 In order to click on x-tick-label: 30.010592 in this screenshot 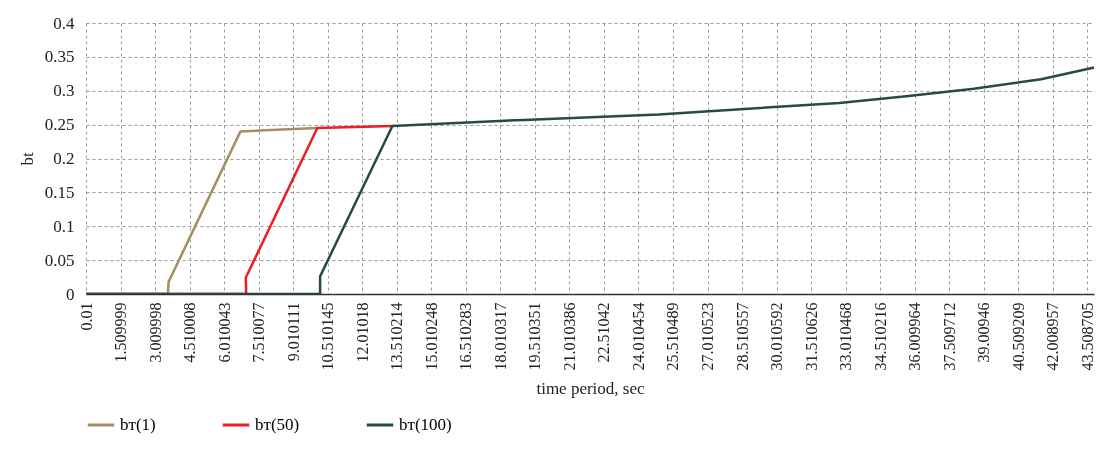, I will do `click(777, 336)`.